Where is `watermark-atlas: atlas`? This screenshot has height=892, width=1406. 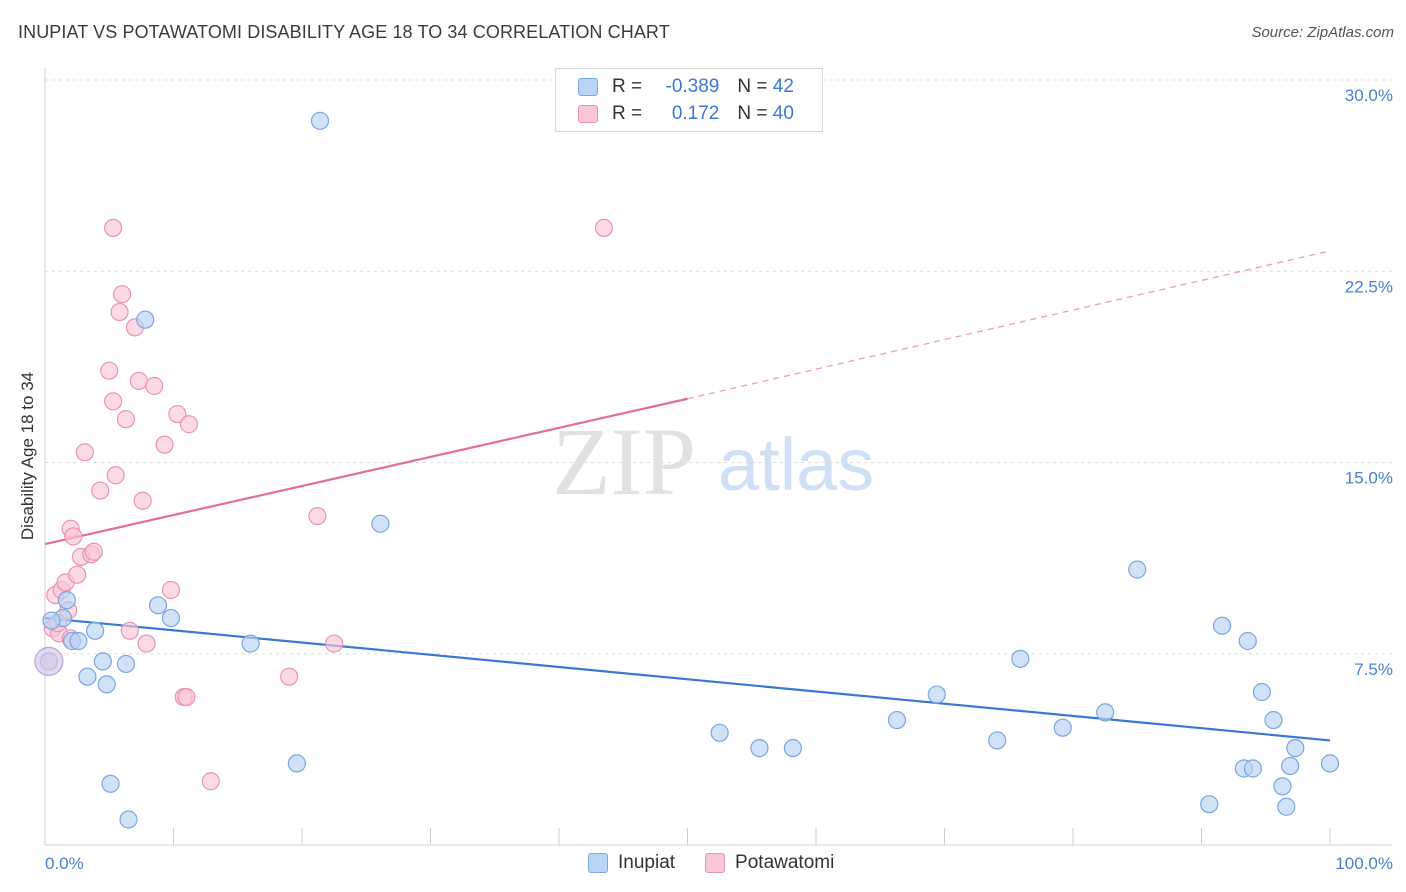 watermark-atlas: atlas is located at coordinates (796, 464).